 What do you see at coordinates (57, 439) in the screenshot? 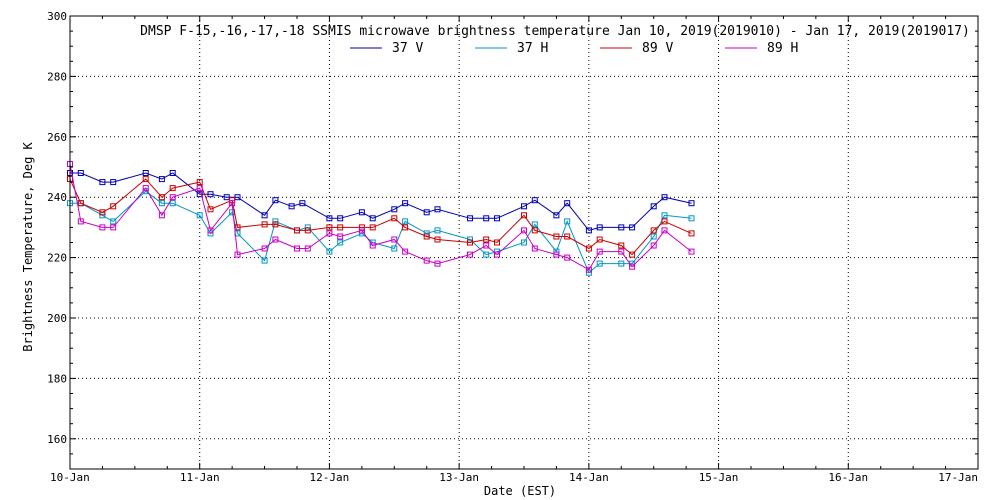
I see `y-tick-label: 160` at bounding box center [57, 439].